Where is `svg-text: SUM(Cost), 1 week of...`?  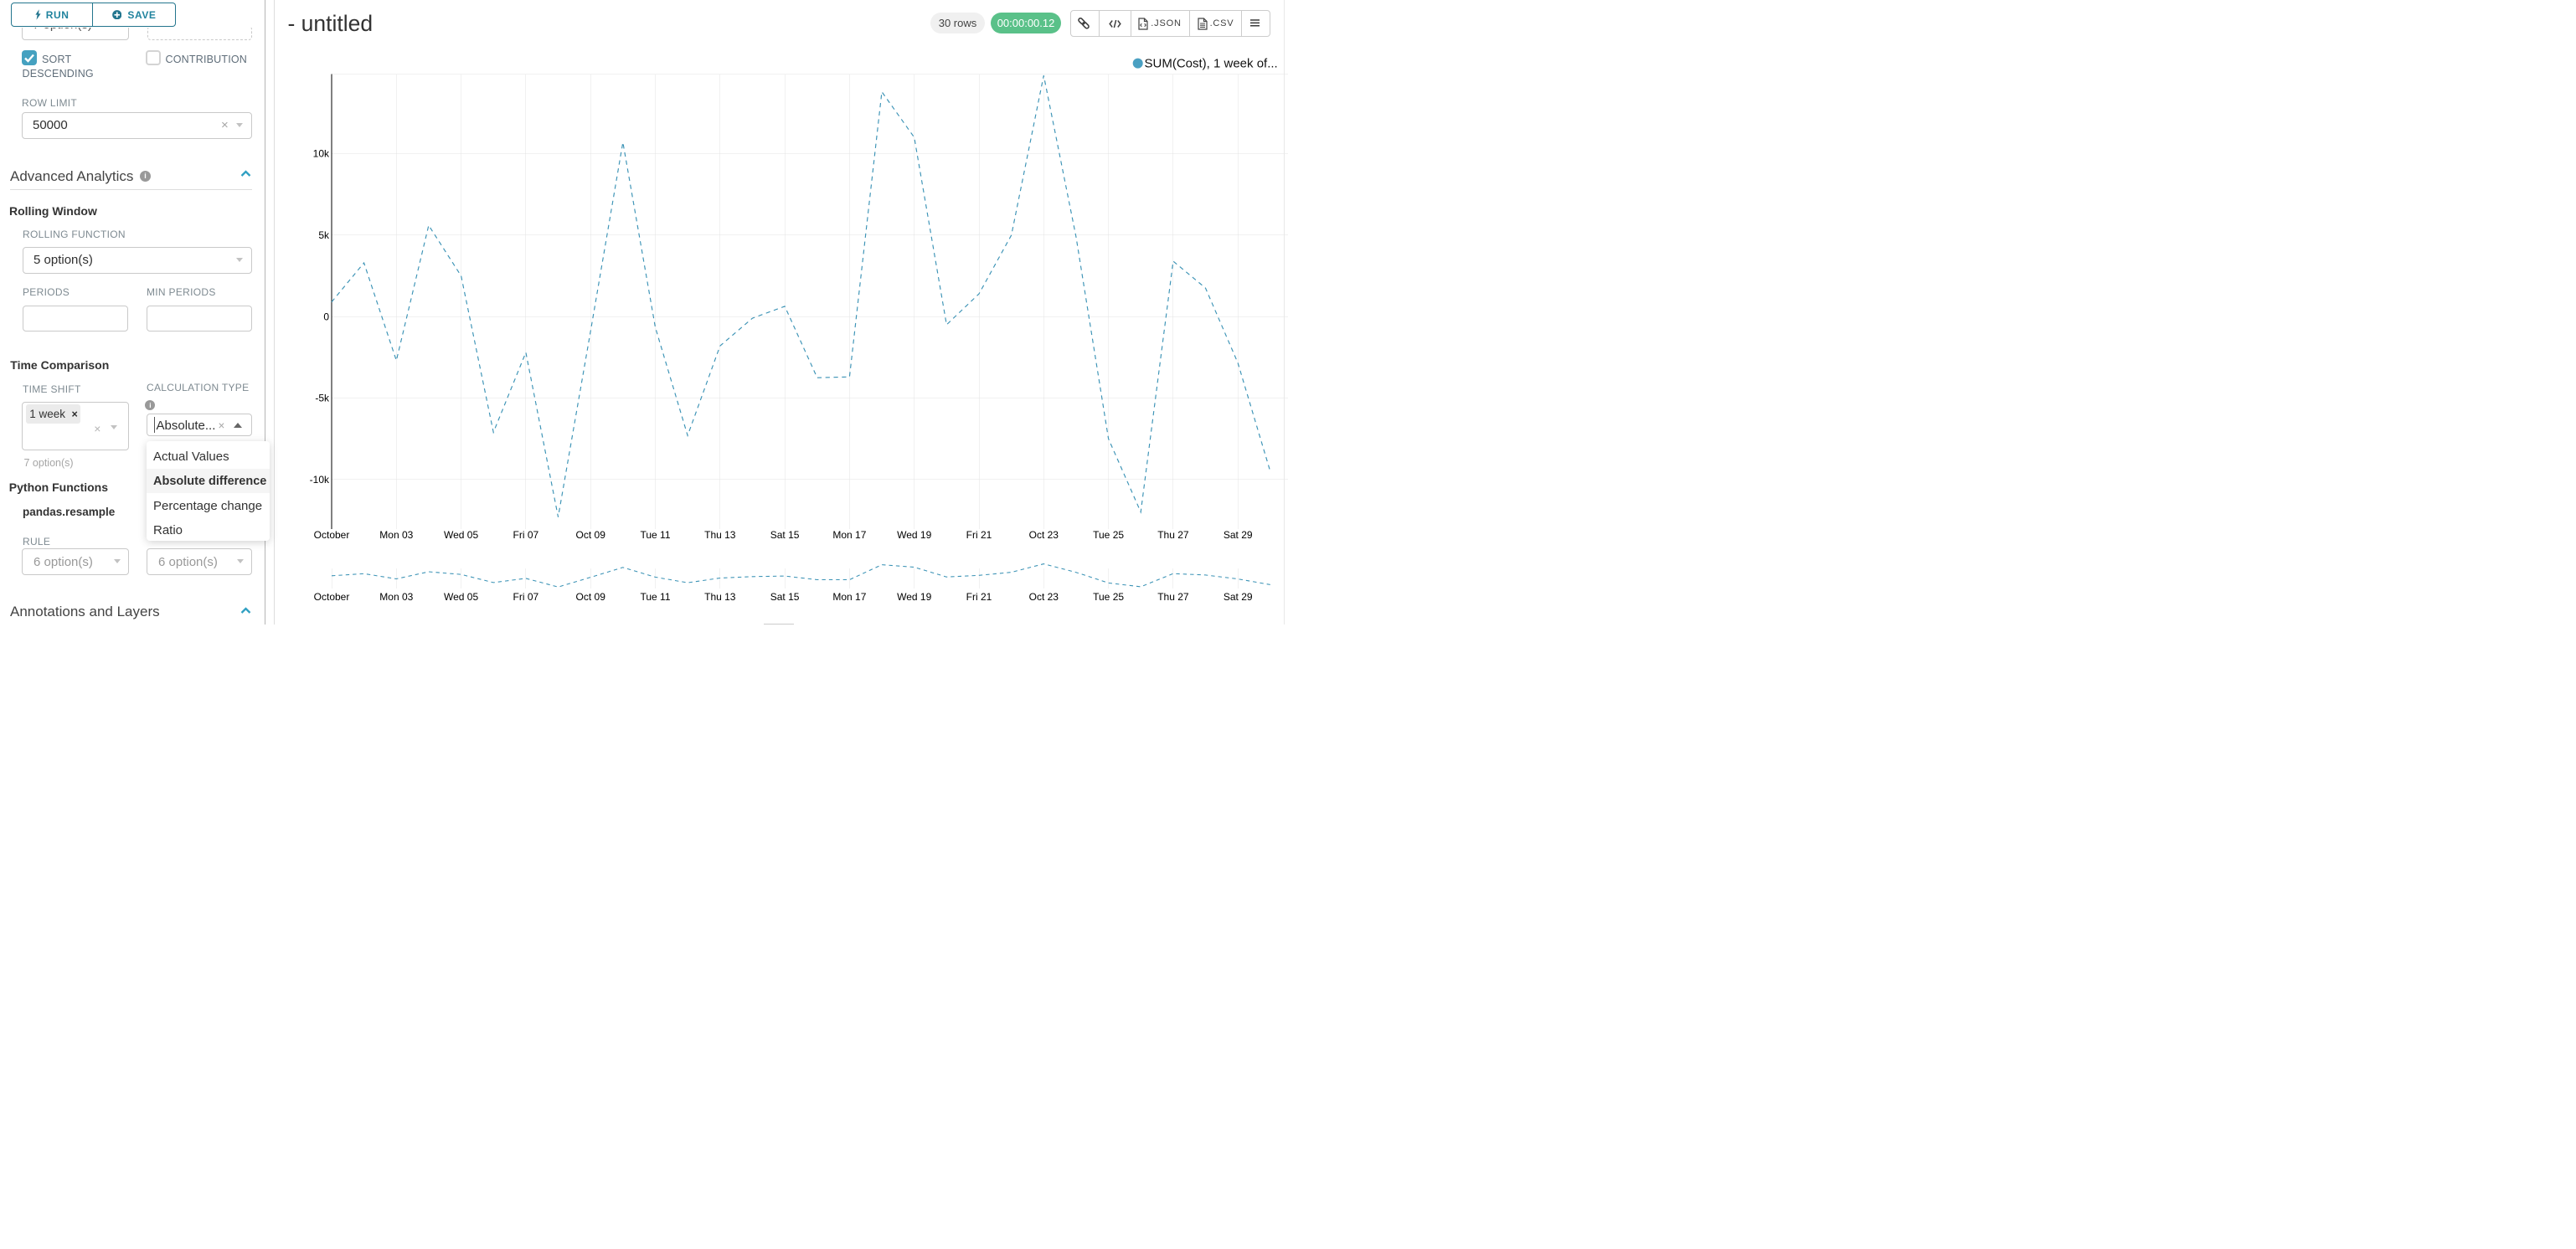 svg-text: SUM(Cost), 1 week of... is located at coordinates (1211, 64).